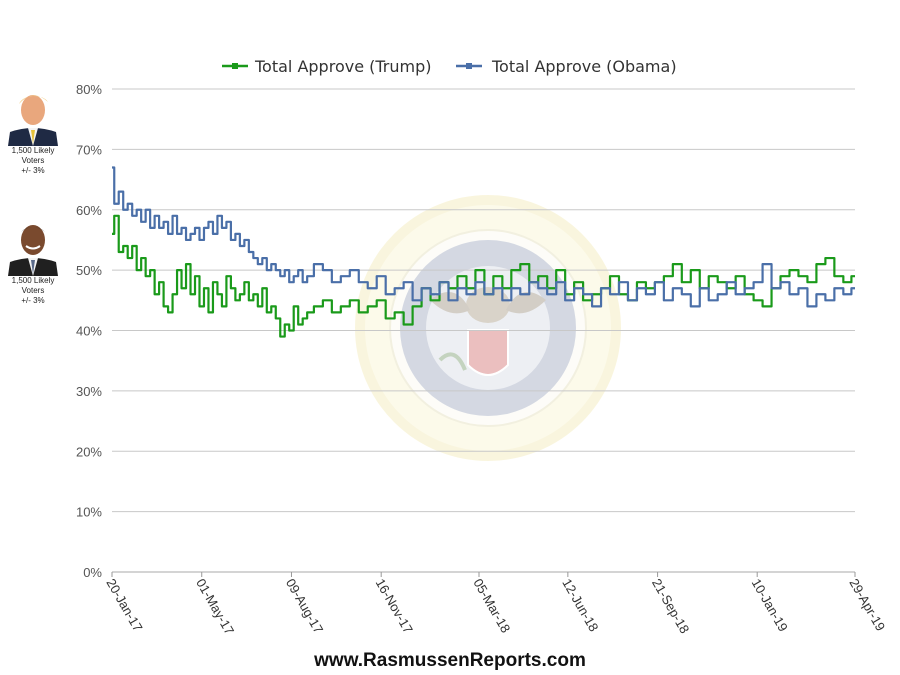  What do you see at coordinates (33, 150) in the screenshot?
I see `trump-caption-line1: 1,500 Likely` at bounding box center [33, 150].